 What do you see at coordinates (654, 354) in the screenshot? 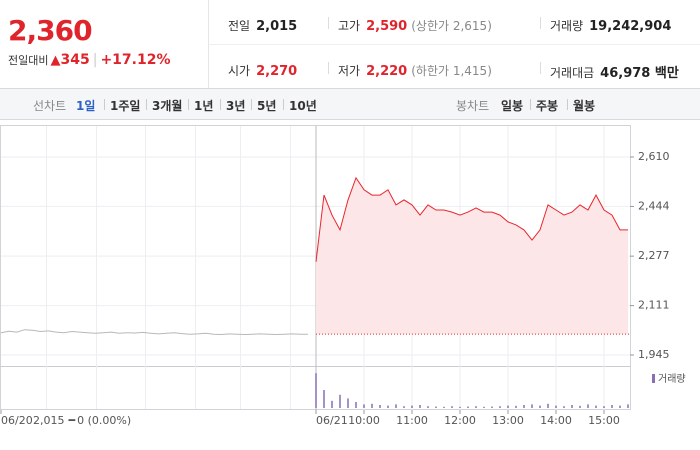
I see `y-tick-label: 1,945` at bounding box center [654, 354].